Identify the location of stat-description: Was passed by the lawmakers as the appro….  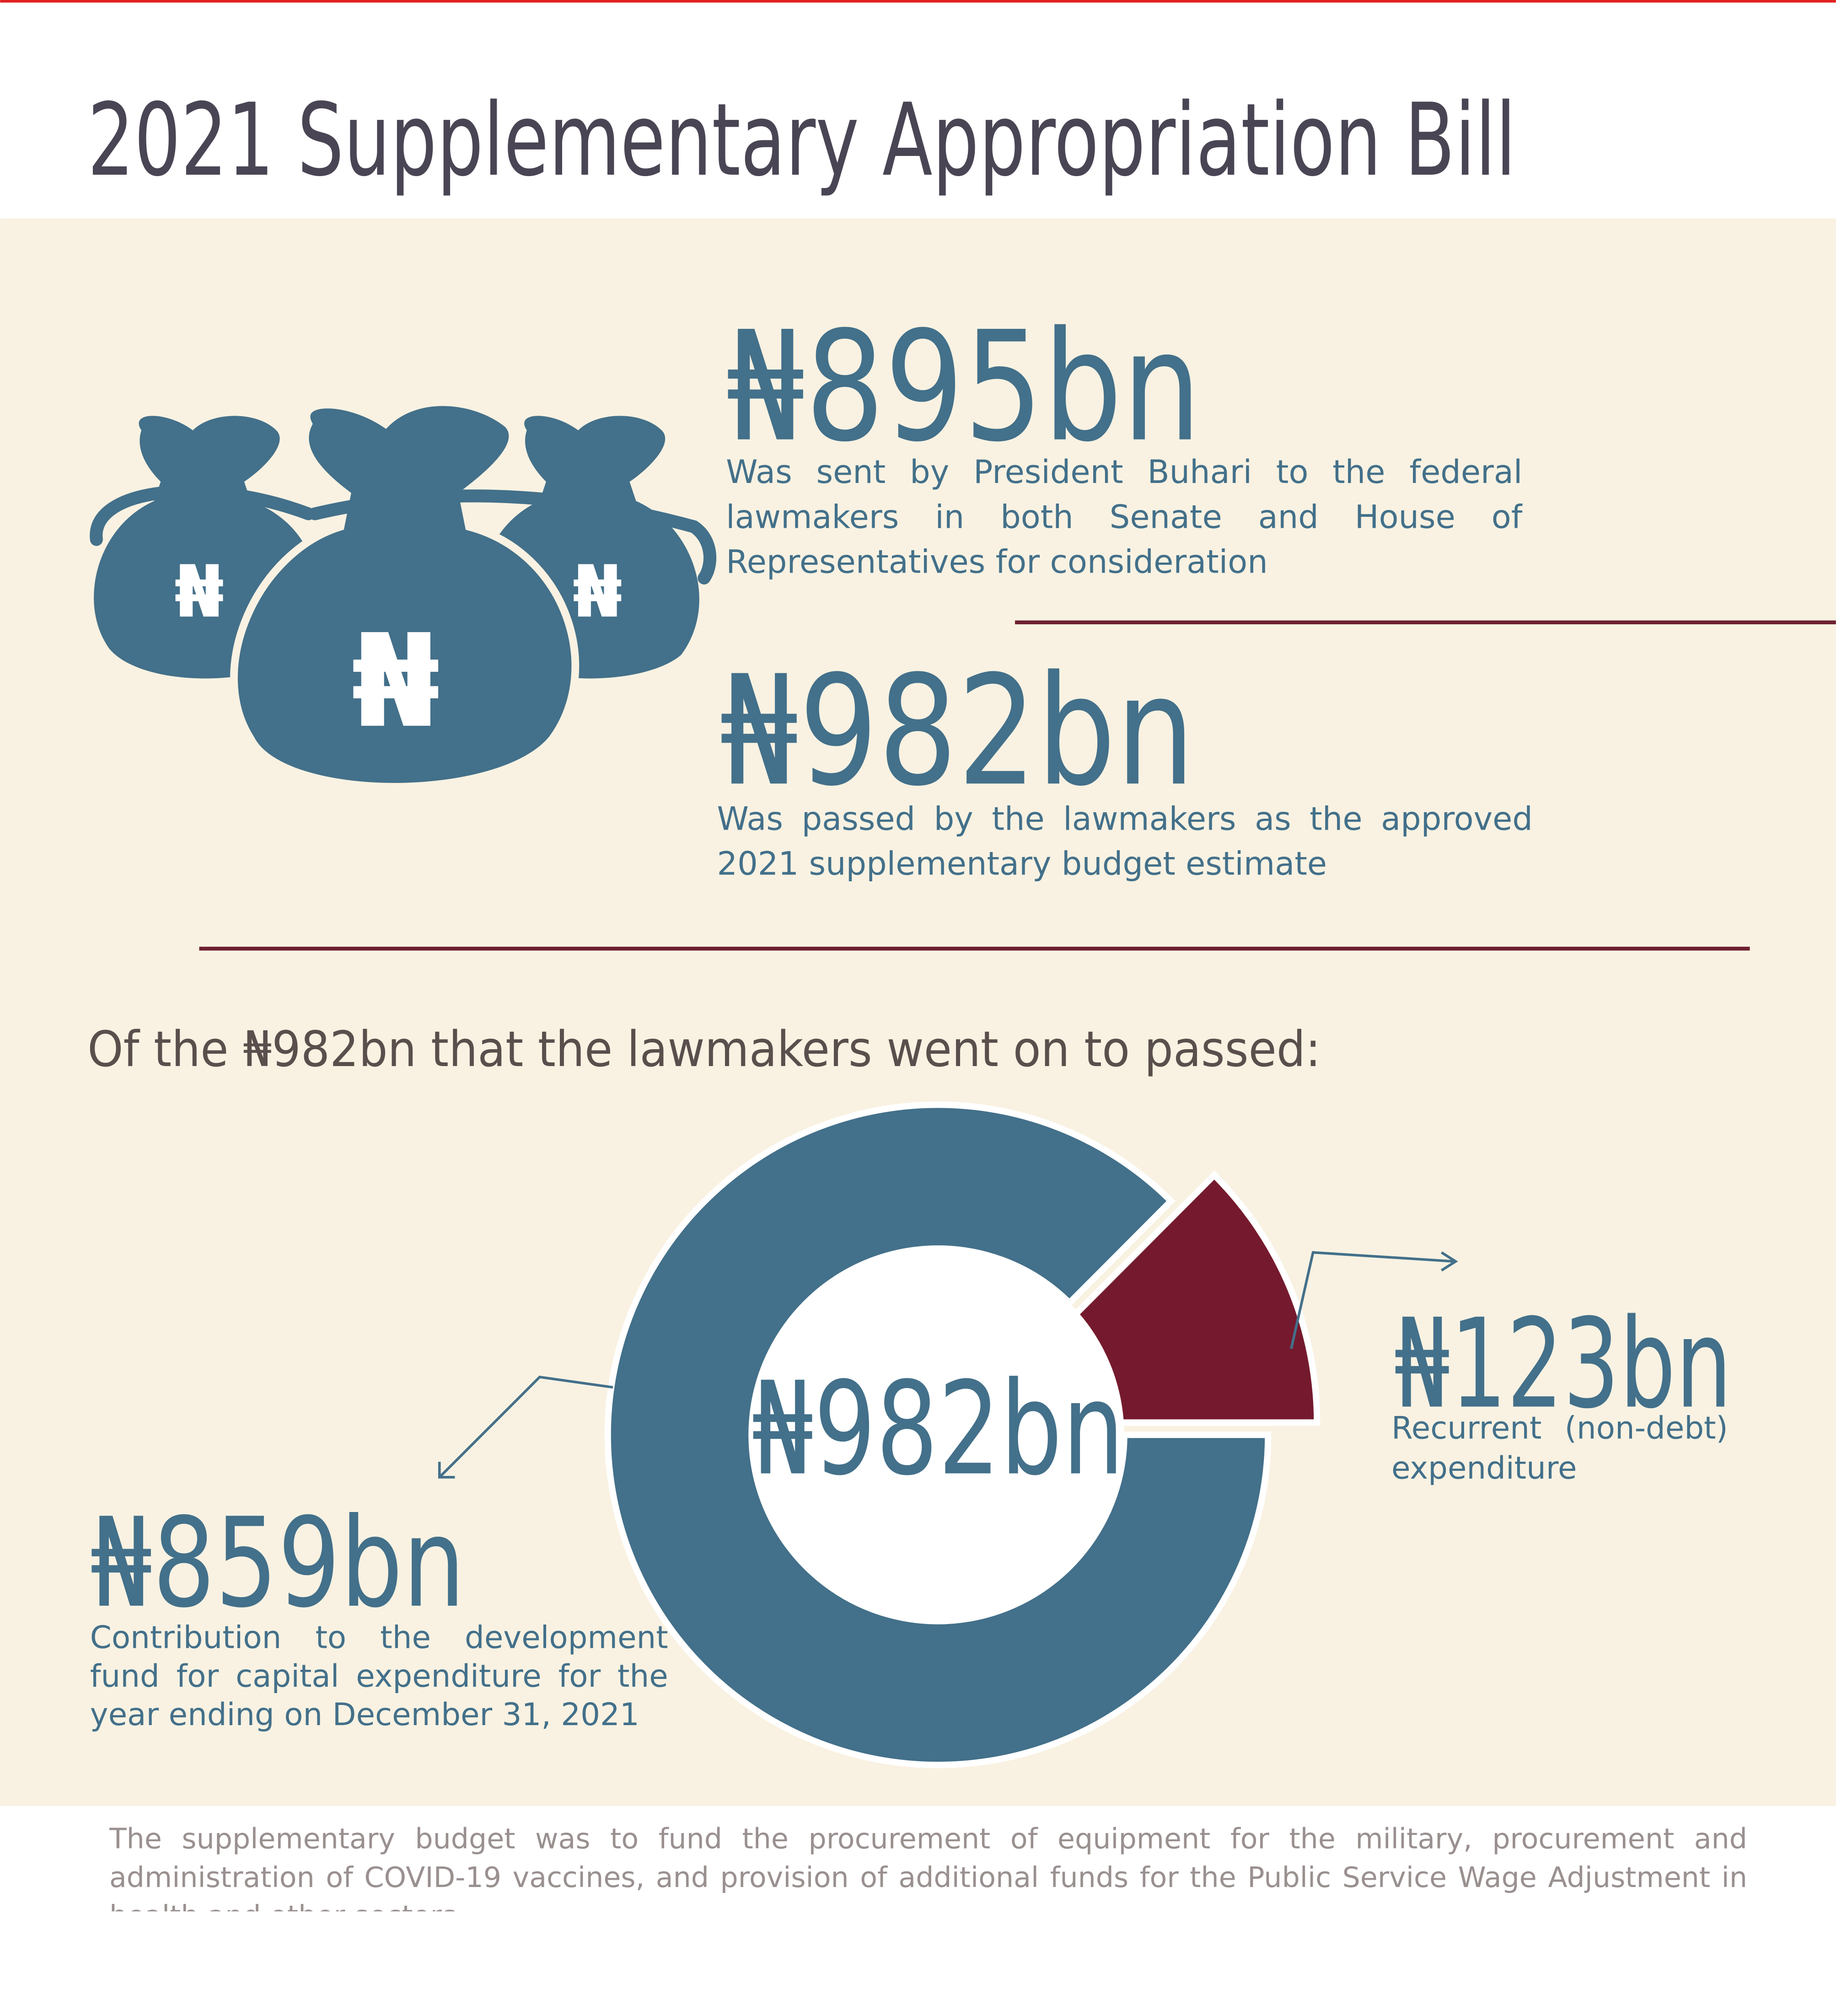
(1125, 841).